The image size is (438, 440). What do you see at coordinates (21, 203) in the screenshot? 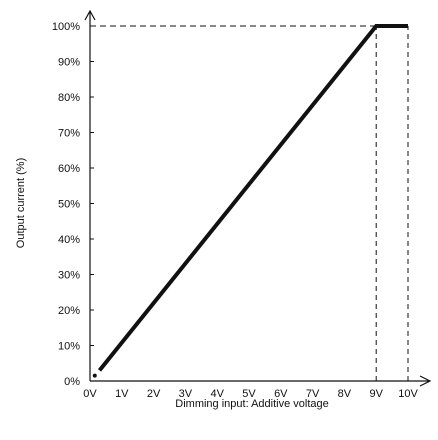
I see `y-axis-title: Output current (%)` at bounding box center [21, 203].